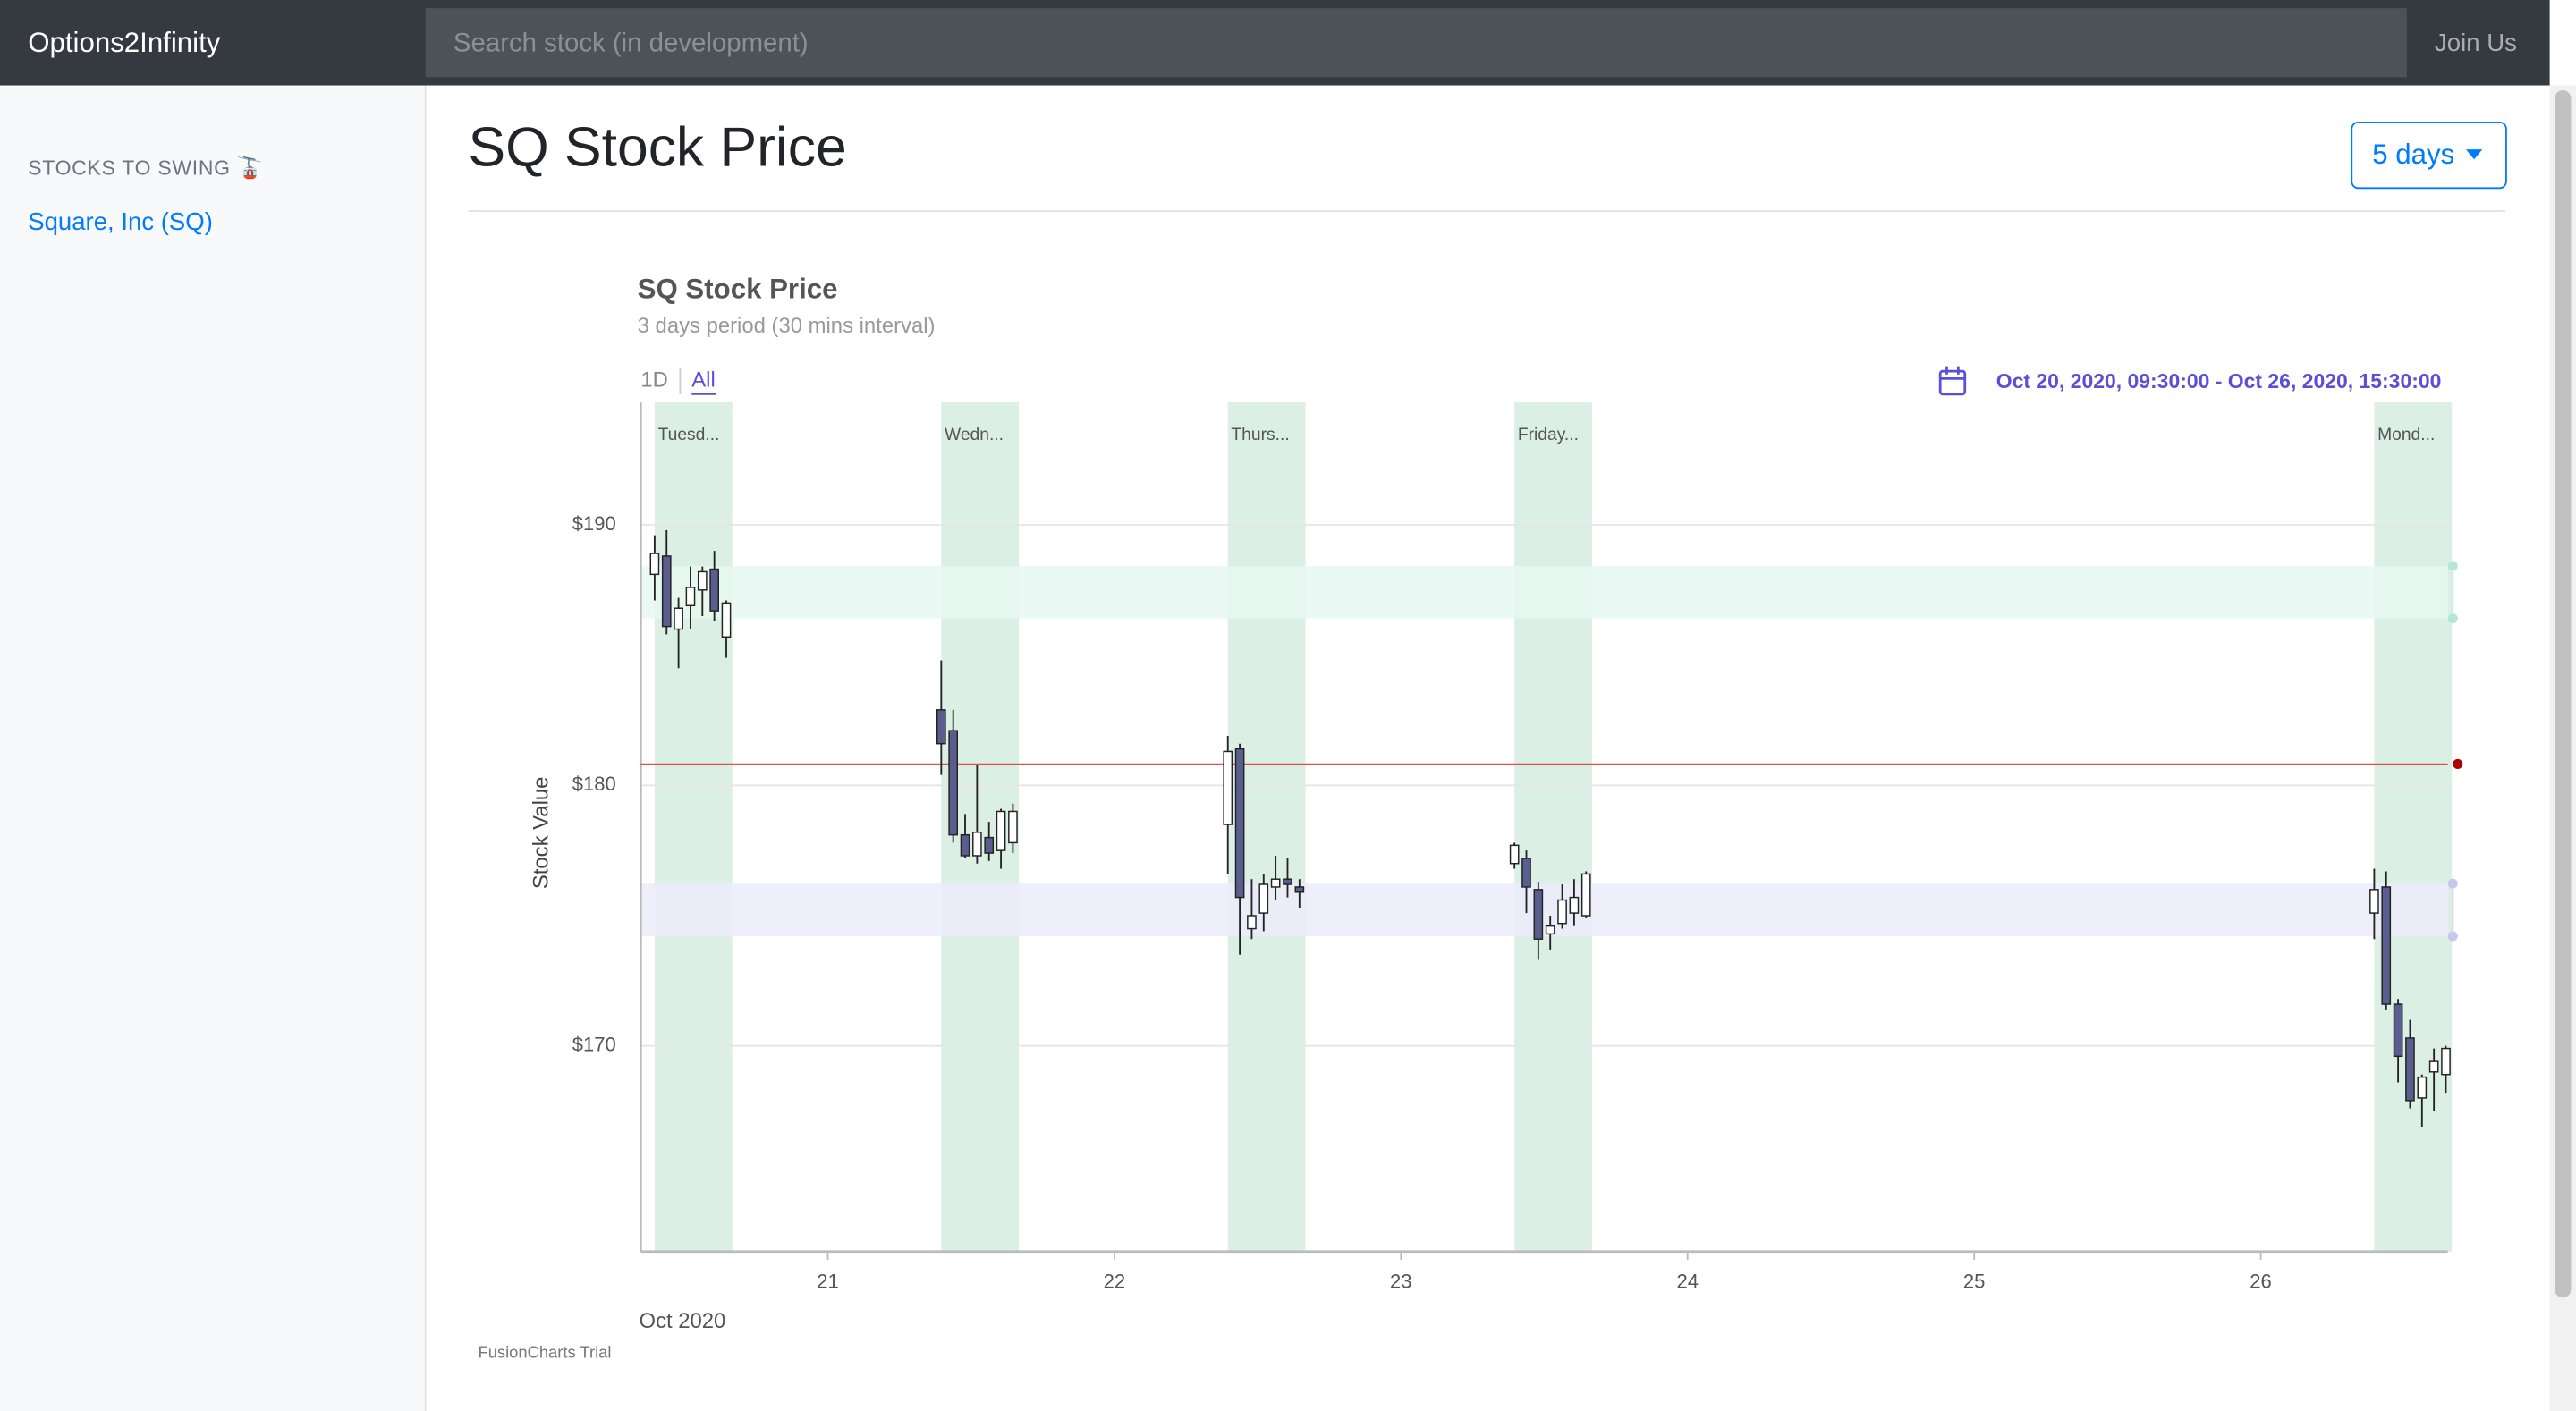 Image resolution: width=2576 pixels, height=1411 pixels. Describe the element at coordinates (1115, 1282) in the screenshot. I see `x-tick-label: 22` at that location.